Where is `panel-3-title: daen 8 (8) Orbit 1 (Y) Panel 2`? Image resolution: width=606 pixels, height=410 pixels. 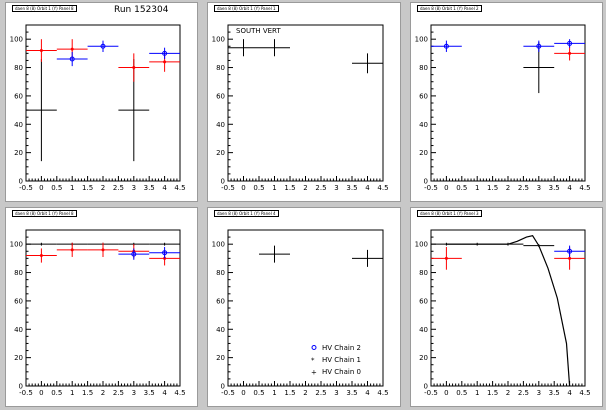 panel-3-title: daen 8 (8) Orbit 1 (Y) Panel 2 is located at coordinates (449, 8).